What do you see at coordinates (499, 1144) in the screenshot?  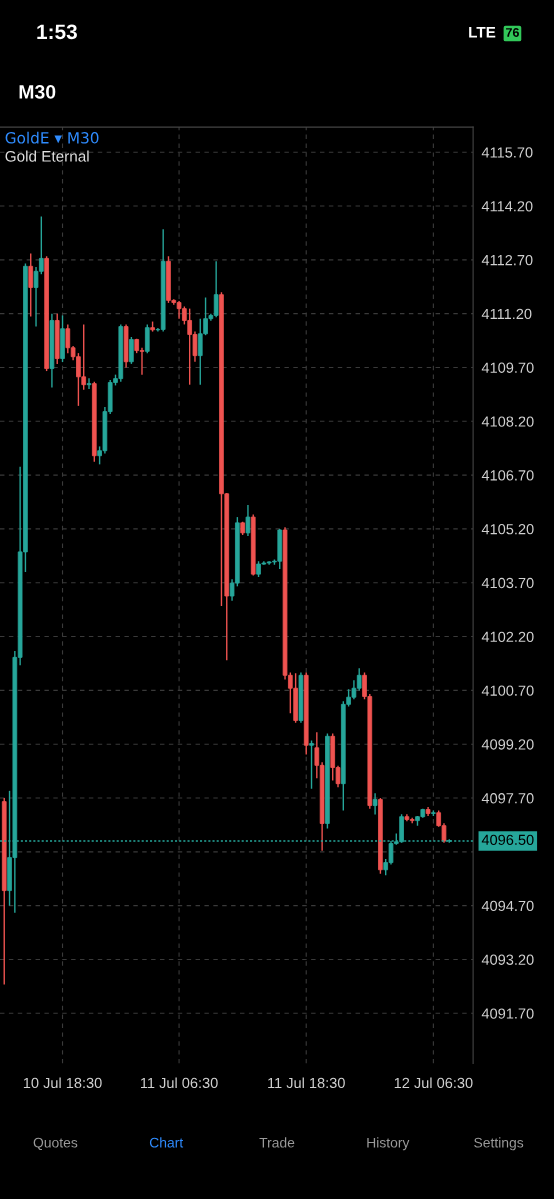 I see `text: Settings` at bounding box center [499, 1144].